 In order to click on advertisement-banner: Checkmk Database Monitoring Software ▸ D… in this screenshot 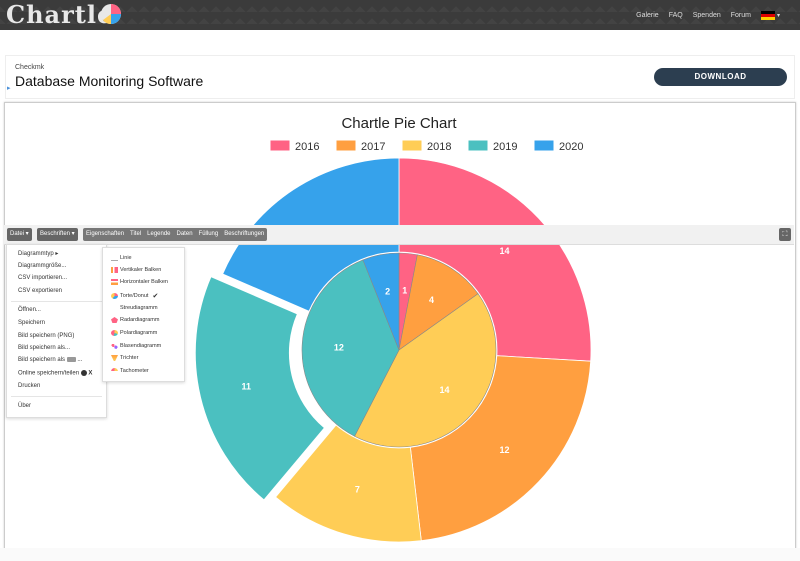, I will do `click(400, 77)`.